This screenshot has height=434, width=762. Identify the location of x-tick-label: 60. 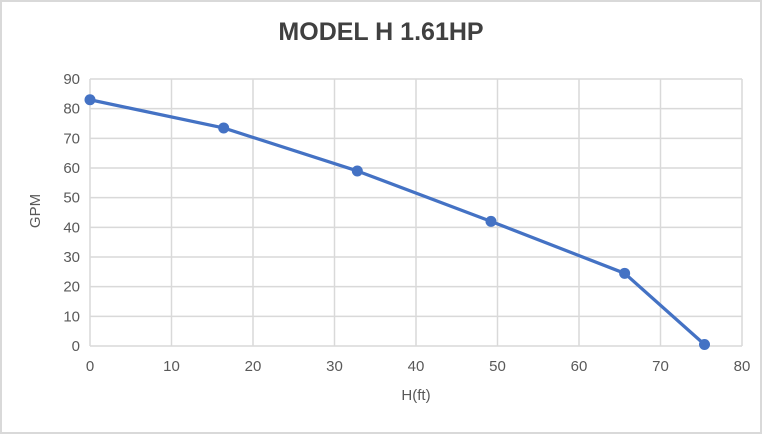
(579, 366).